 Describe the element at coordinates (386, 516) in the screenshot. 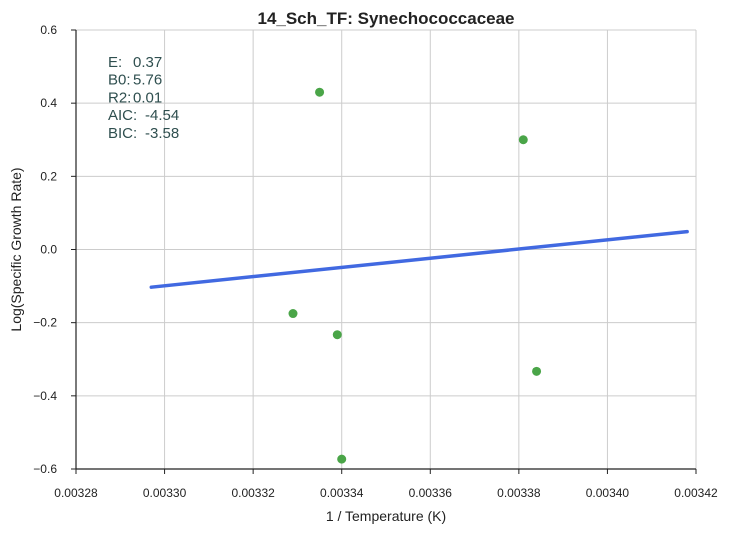

I see `x-axis-label: 1 / Temperature (K)` at that location.